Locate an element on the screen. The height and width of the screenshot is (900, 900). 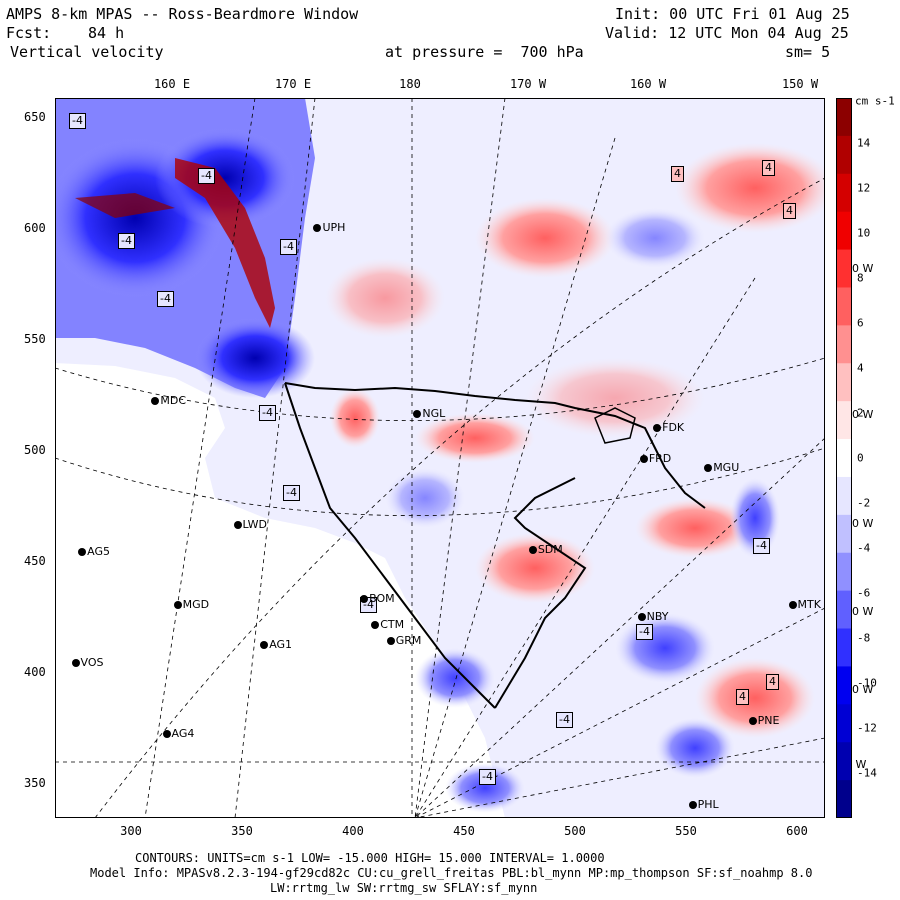
smoothing: sm= 5 is located at coordinates (808, 52).